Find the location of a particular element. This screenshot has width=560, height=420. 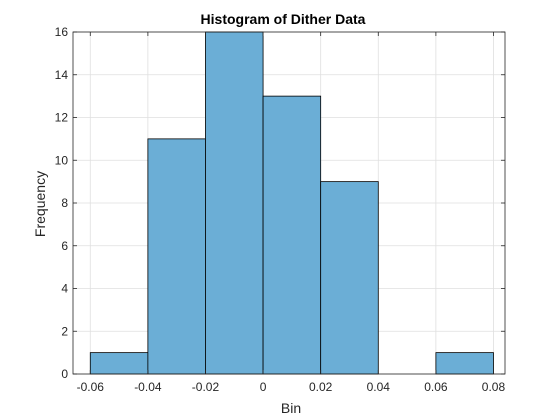

x-tick-label: -0.04 is located at coordinates (148, 387).